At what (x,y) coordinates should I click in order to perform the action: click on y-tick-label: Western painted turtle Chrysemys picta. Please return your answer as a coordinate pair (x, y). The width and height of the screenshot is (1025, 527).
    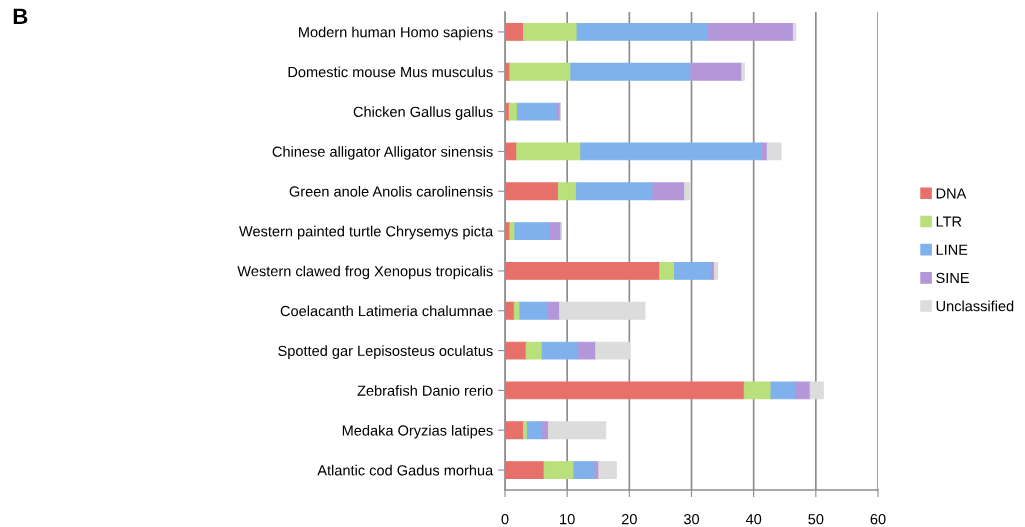
    Looking at the image, I should click on (366, 232).